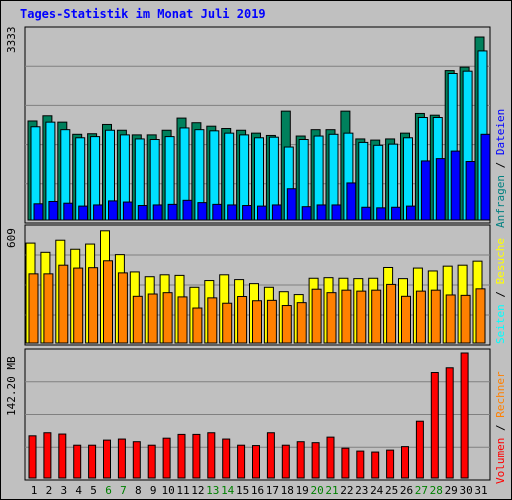  I want to click on x-tick-label-day-30: 30, so click(465, 490).